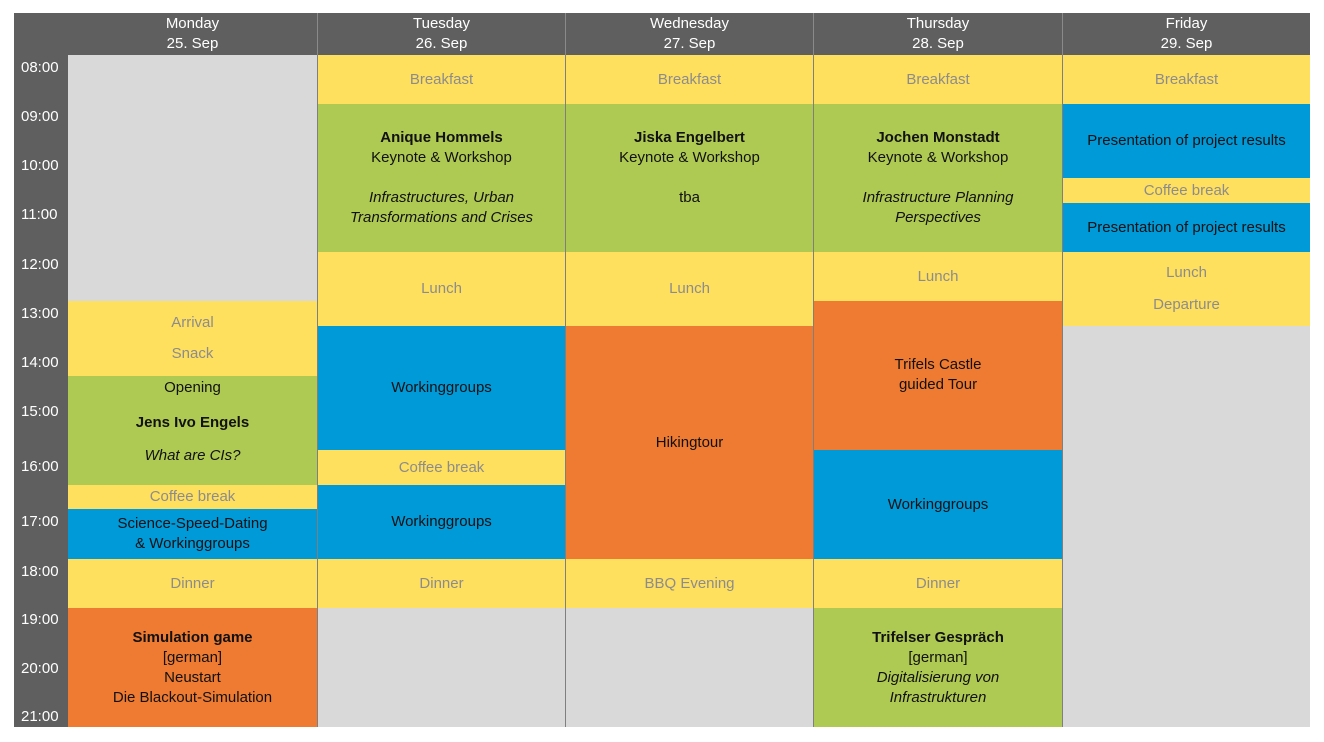 Image resolution: width=1324 pixels, height=742 pixels. Describe the element at coordinates (192, 354) in the screenshot. I see `event-title: Snack` at that location.